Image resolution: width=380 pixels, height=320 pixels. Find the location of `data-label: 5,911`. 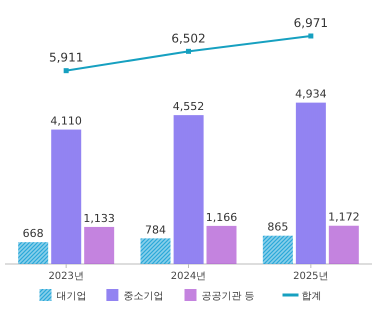

data-label: 5,911 is located at coordinates (66, 57).